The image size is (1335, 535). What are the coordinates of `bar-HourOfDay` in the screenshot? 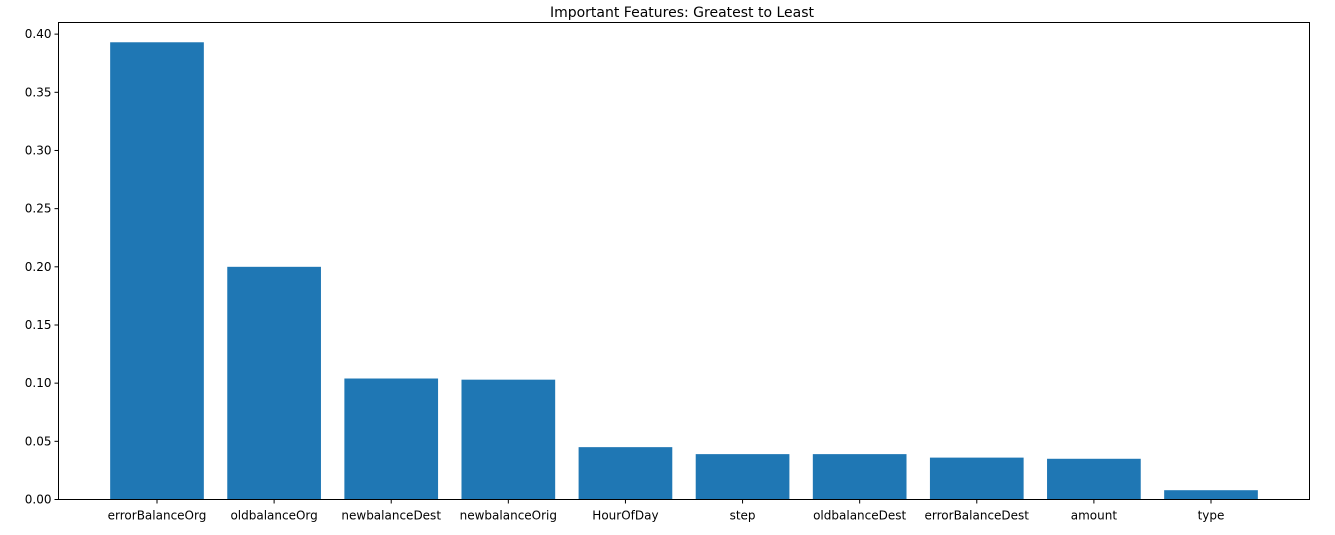 It's located at (625, 473).